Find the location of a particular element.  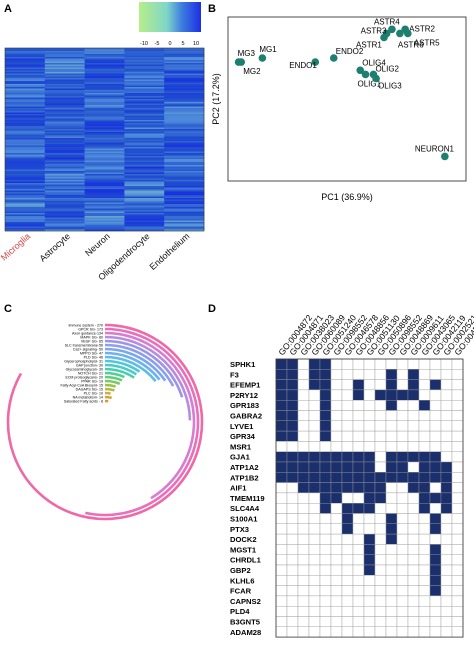

gene-row-label: B3GNT5 is located at coordinates (245, 622).